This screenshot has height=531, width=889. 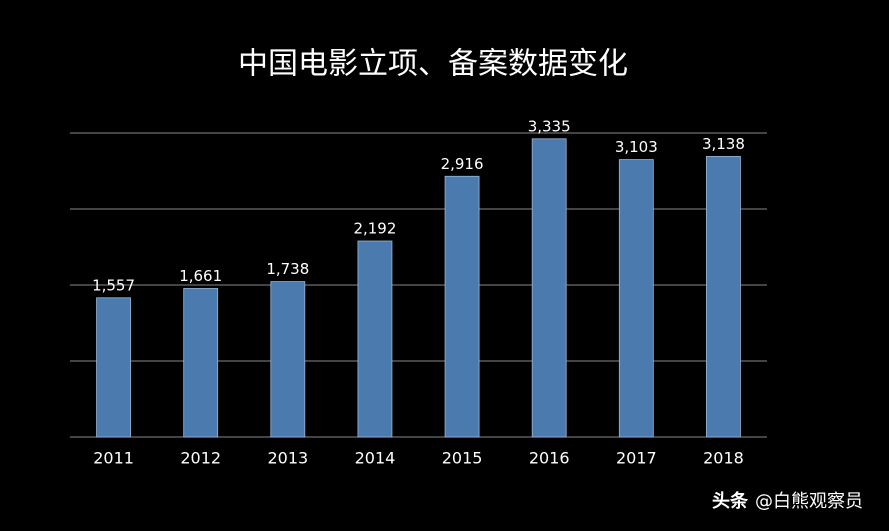 I want to click on value-label: 2,916, so click(x=462, y=164).